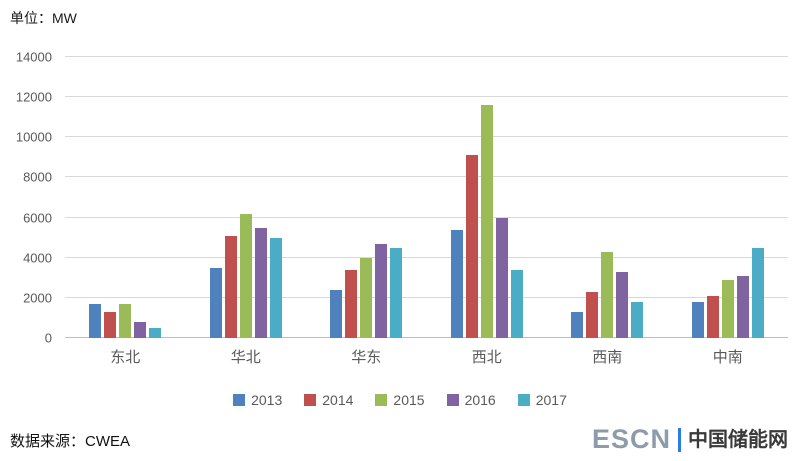  I want to click on legend-item-2014: 2014, so click(328, 400).